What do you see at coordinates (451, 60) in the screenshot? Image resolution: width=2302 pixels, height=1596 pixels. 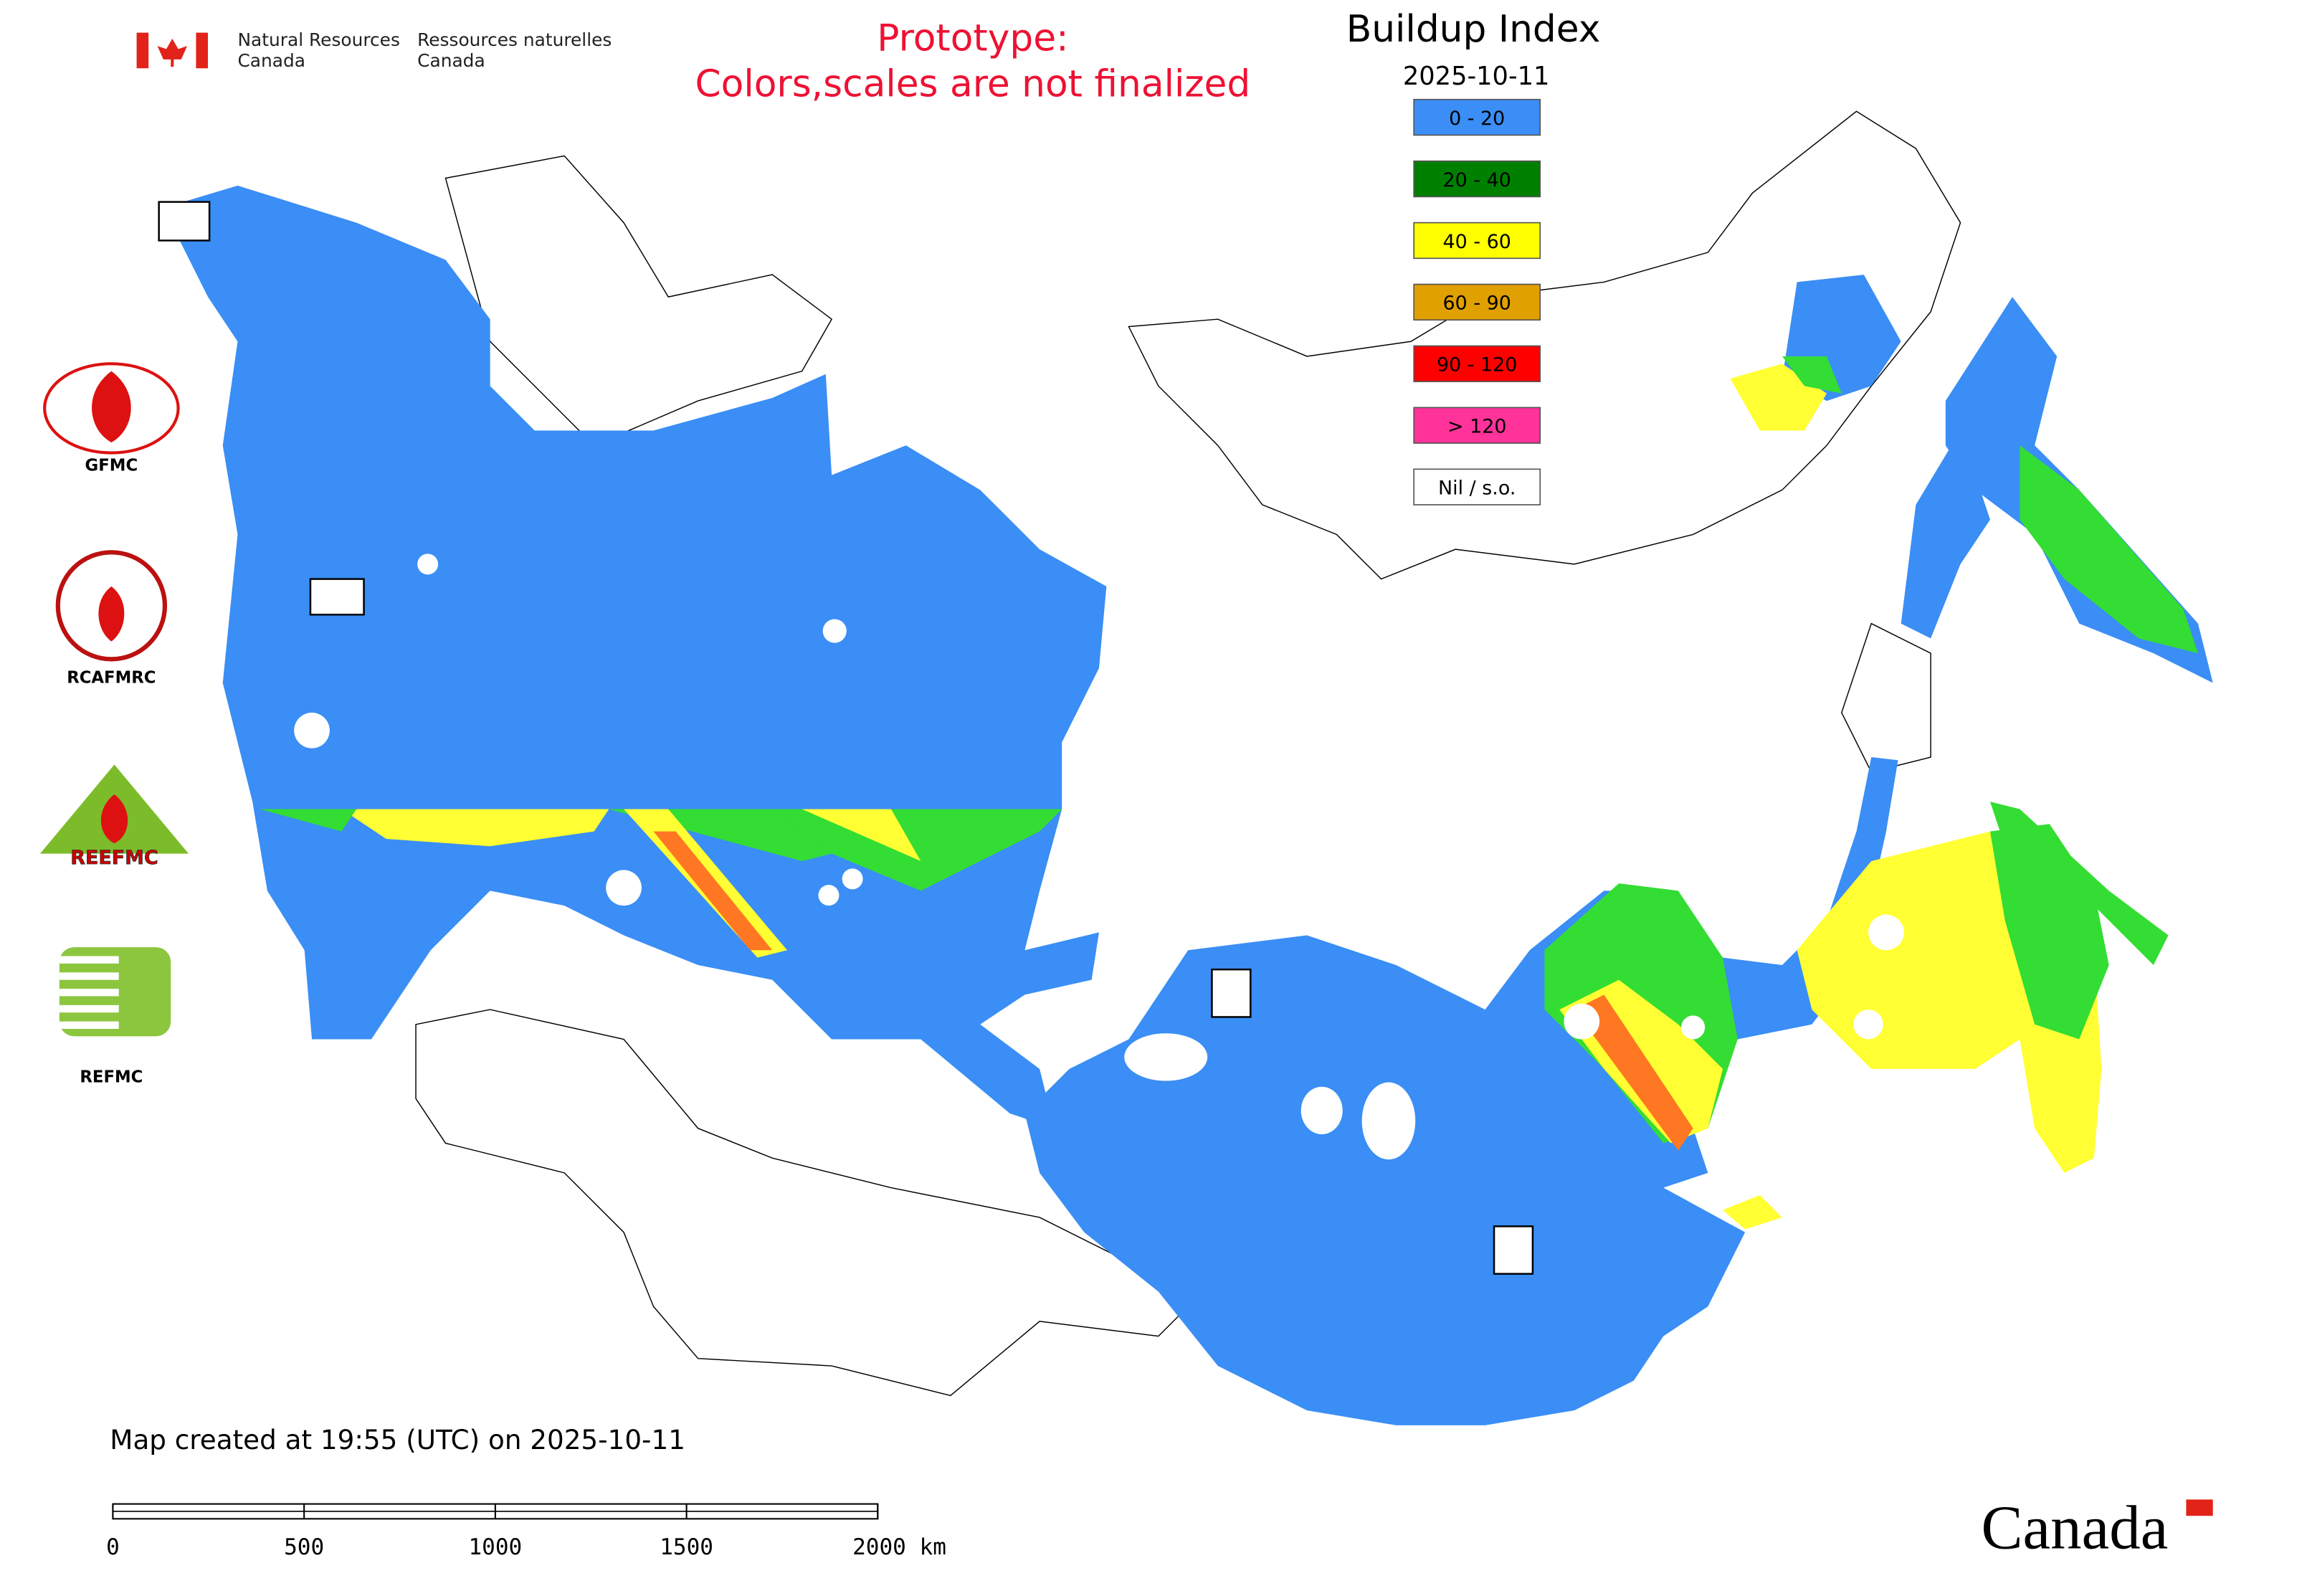 I see `agency-name-fr: Canada` at bounding box center [451, 60].